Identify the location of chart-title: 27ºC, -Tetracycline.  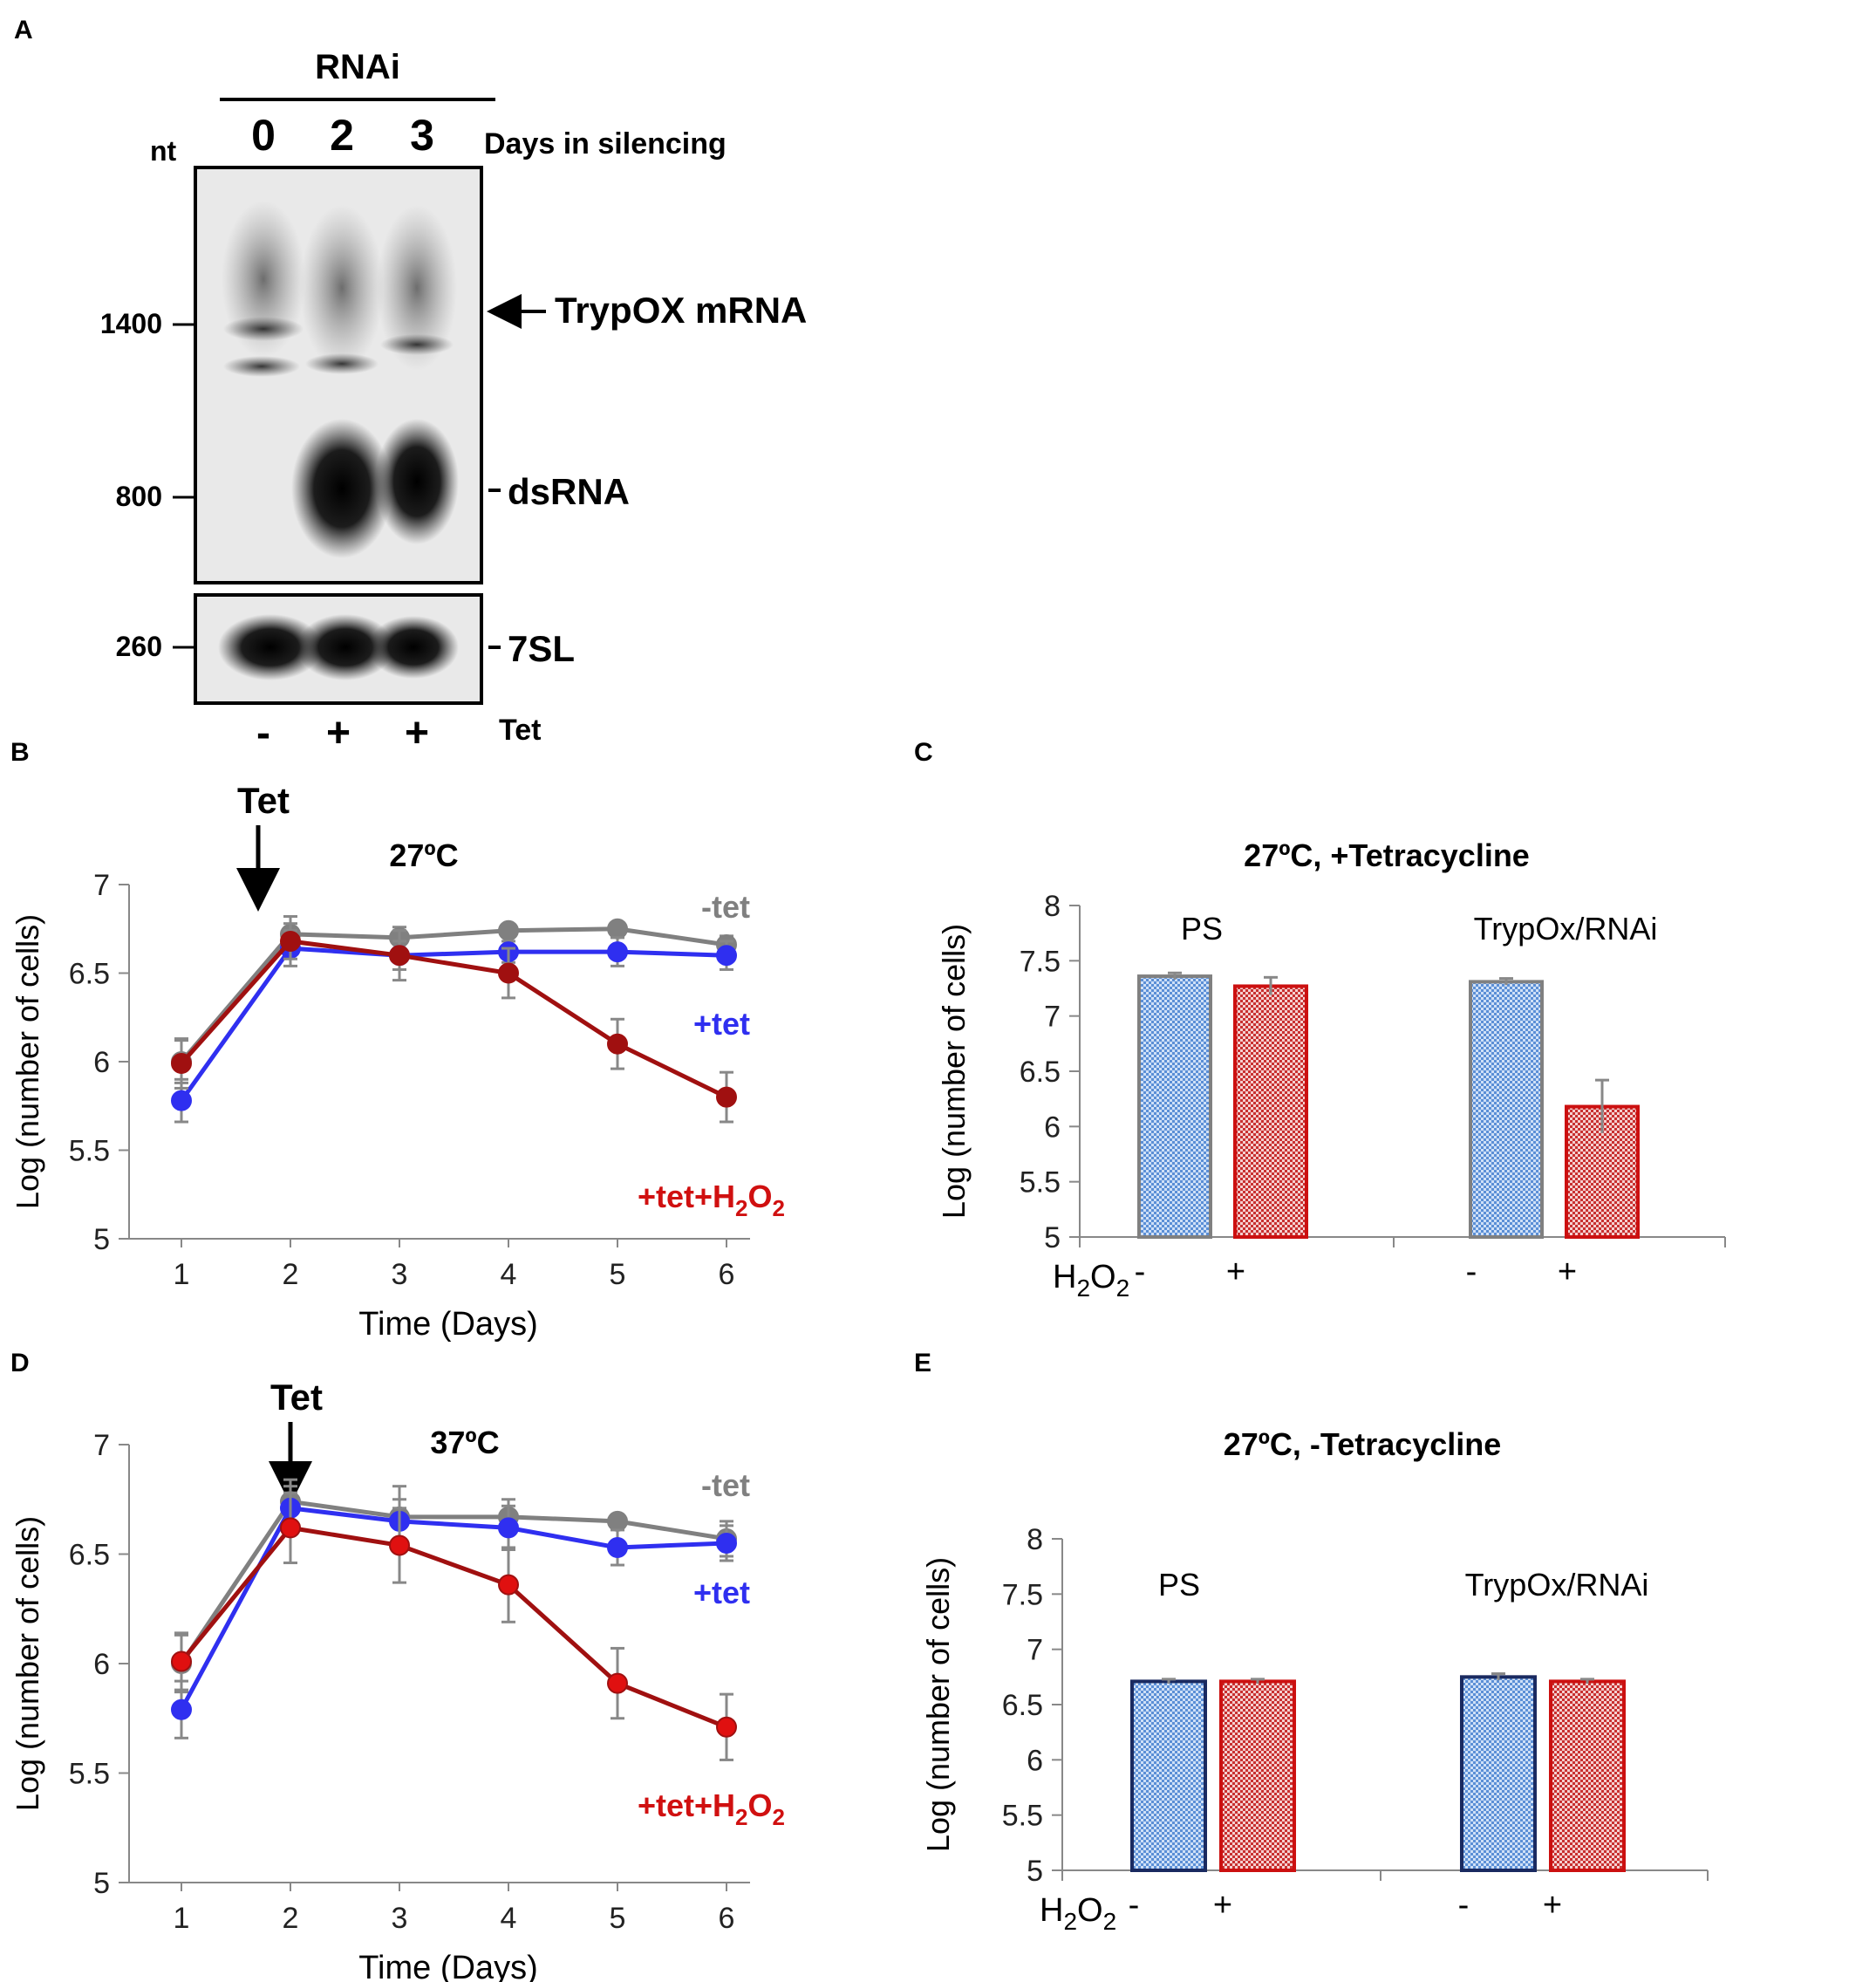
(1363, 1444).